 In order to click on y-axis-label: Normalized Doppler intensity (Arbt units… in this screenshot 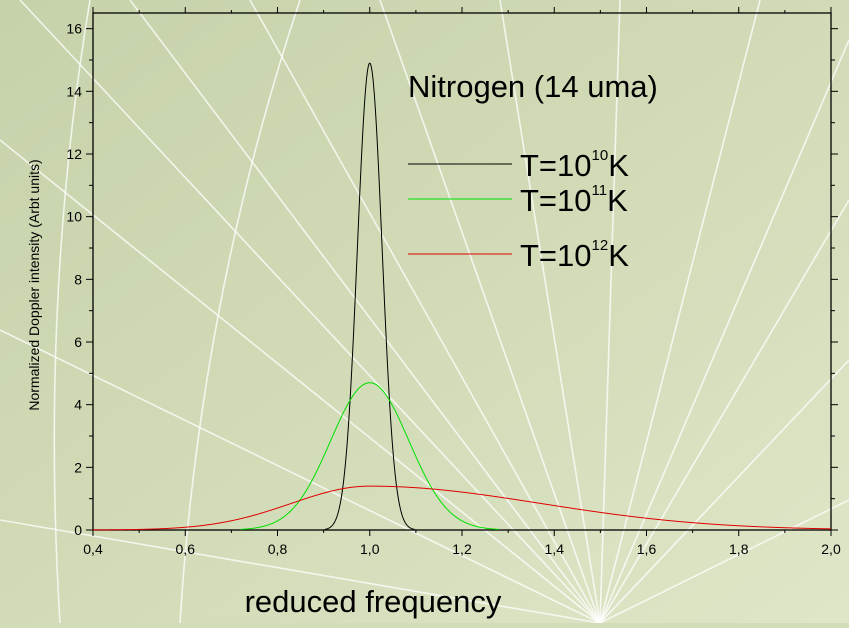, I will do `click(34, 284)`.